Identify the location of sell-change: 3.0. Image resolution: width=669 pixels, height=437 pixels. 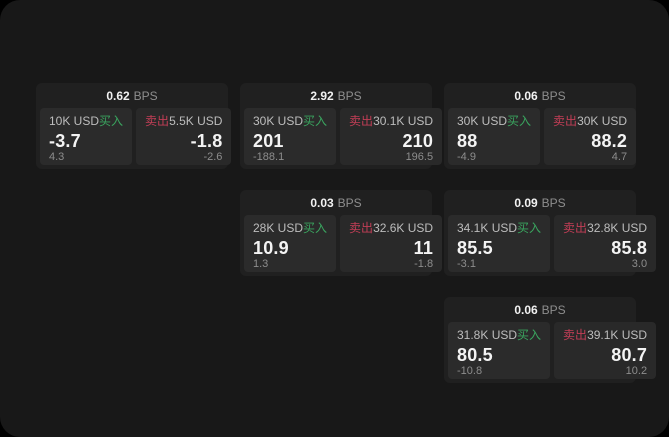
(639, 264).